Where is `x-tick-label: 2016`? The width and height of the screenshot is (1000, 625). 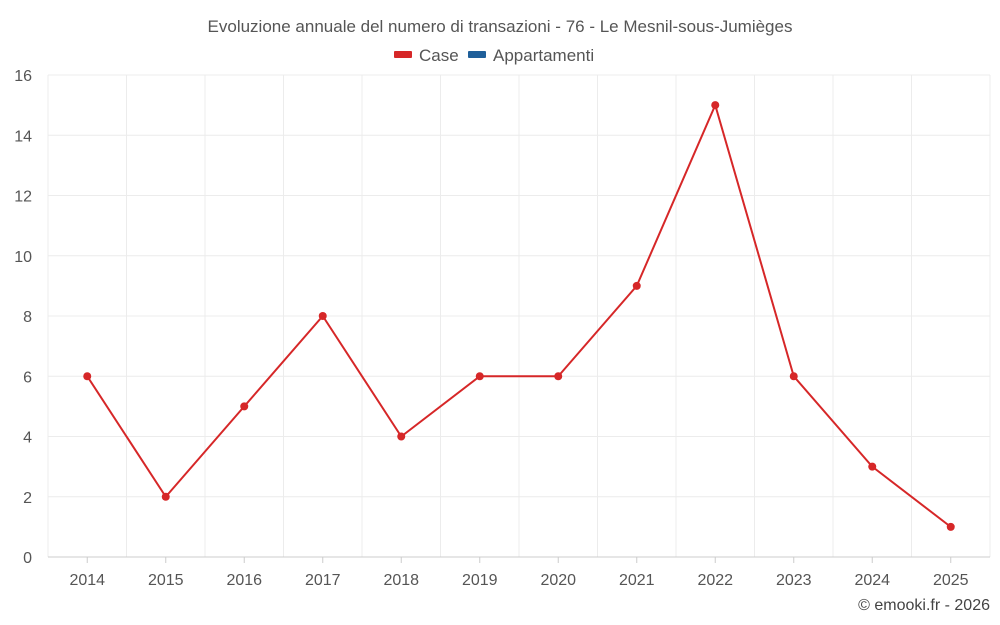 x-tick-label: 2016 is located at coordinates (244, 580).